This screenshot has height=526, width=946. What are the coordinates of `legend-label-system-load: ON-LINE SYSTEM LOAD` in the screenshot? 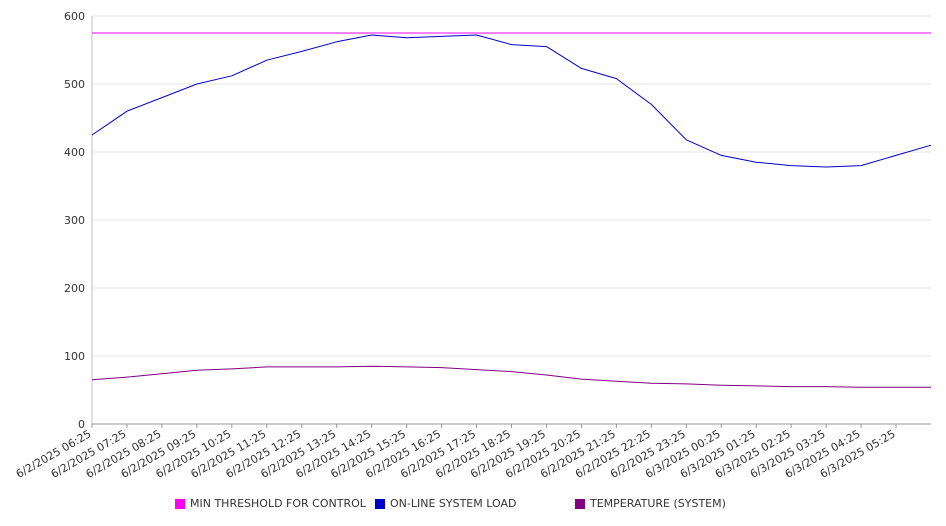 It's located at (453, 503).